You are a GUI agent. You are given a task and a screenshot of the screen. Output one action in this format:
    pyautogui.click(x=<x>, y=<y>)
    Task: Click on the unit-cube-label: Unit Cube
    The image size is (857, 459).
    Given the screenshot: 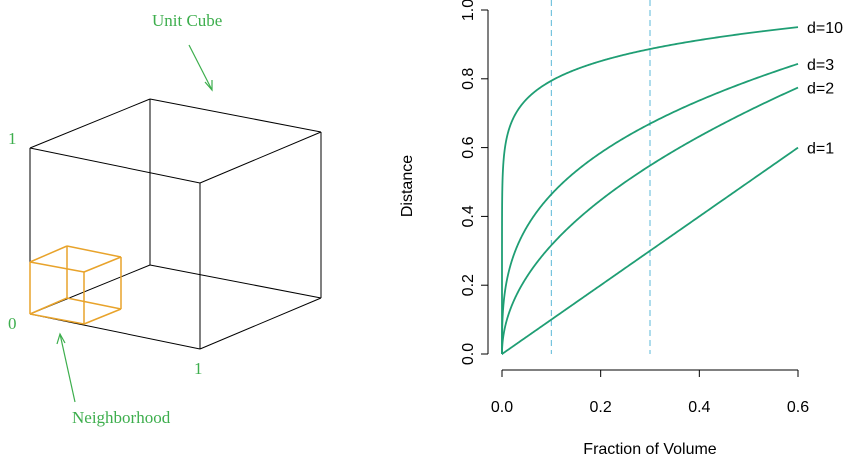 What is the action you would take?
    pyautogui.click(x=187, y=20)
    